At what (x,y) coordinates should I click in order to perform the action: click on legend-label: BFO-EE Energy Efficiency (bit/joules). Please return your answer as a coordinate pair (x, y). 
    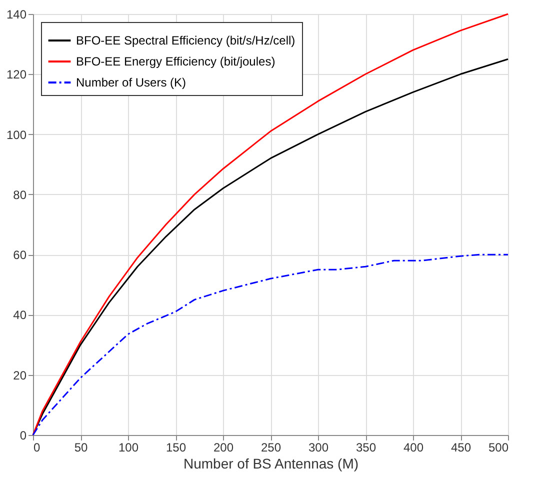
    Looking at the image, I should click on (176, 61).